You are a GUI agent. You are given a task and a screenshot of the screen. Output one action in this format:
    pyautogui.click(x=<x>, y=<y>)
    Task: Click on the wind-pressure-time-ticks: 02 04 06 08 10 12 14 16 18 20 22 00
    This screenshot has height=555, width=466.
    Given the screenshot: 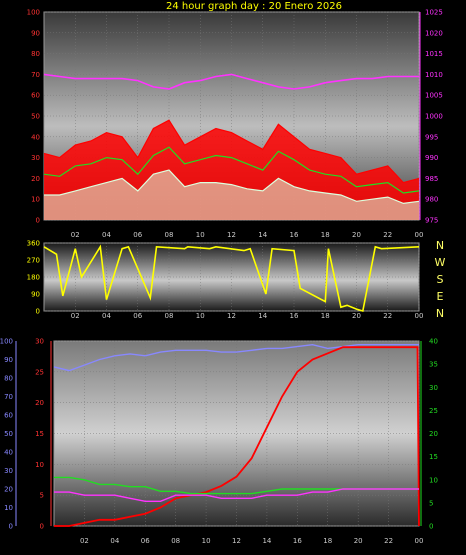 What is the action you would take?
    pyautogui.click(x=247, y=235)
    